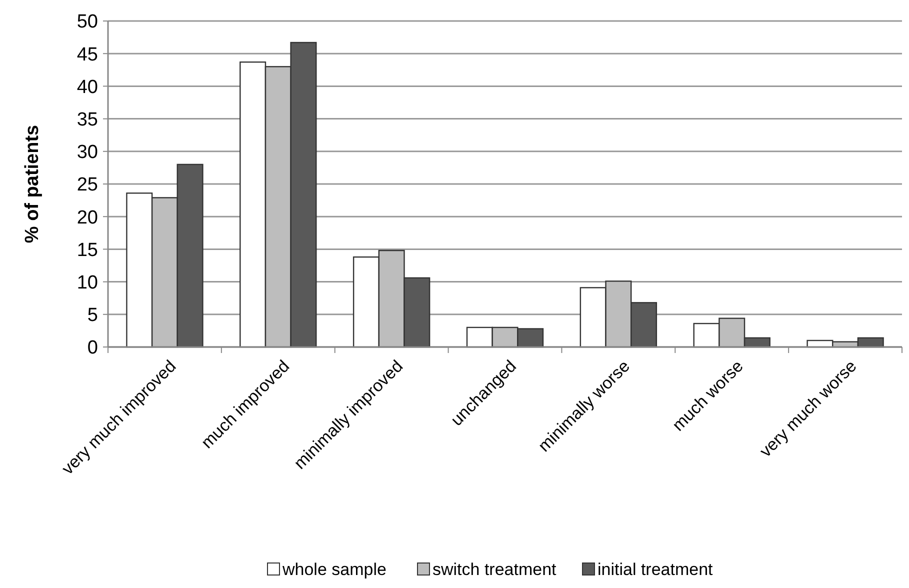  Describe the element at coordinates (87, 217) in the screenshot. I see `y-tick-label: 20` at that location.